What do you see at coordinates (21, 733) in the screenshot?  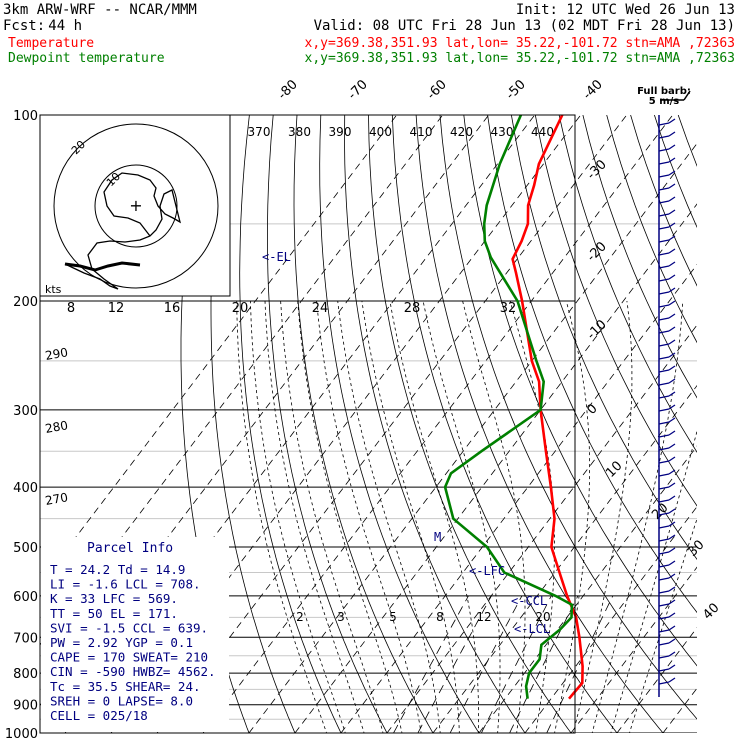 I see `pressure-label-1000: 1000` at bounding box center [21, 733].